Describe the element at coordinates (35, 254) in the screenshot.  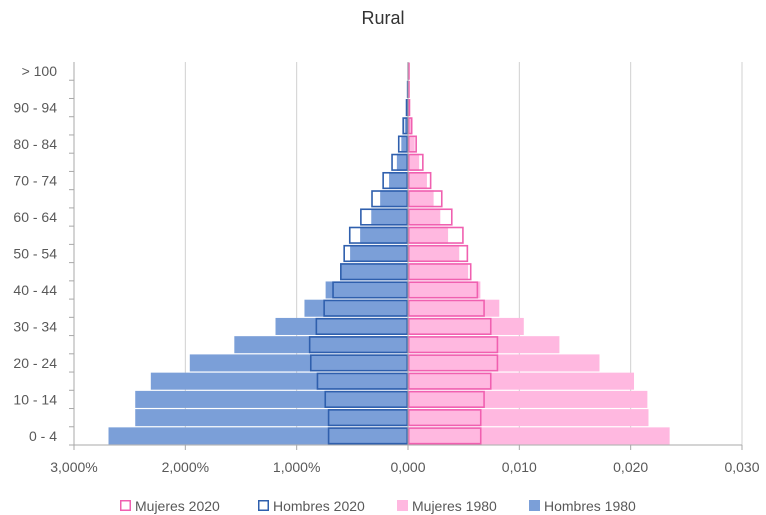
I see `y-tick-label-10: 50 - 54` at that location.